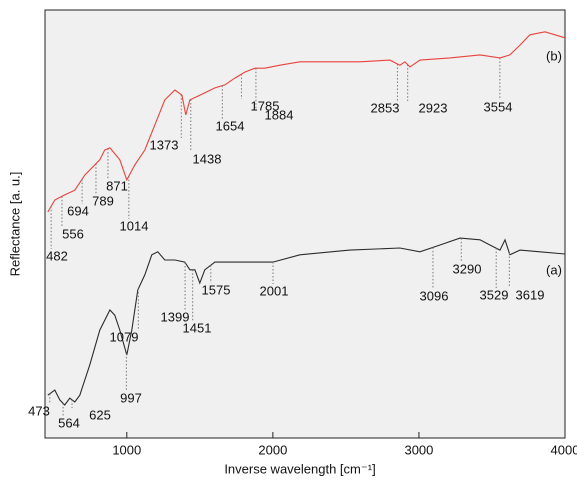 The width and height of the screenshot is (577, 481). What do you see at coordinates (530, 294) in the screenshot?
I see `peak-label: 3619` at bounding box center [530, 294].